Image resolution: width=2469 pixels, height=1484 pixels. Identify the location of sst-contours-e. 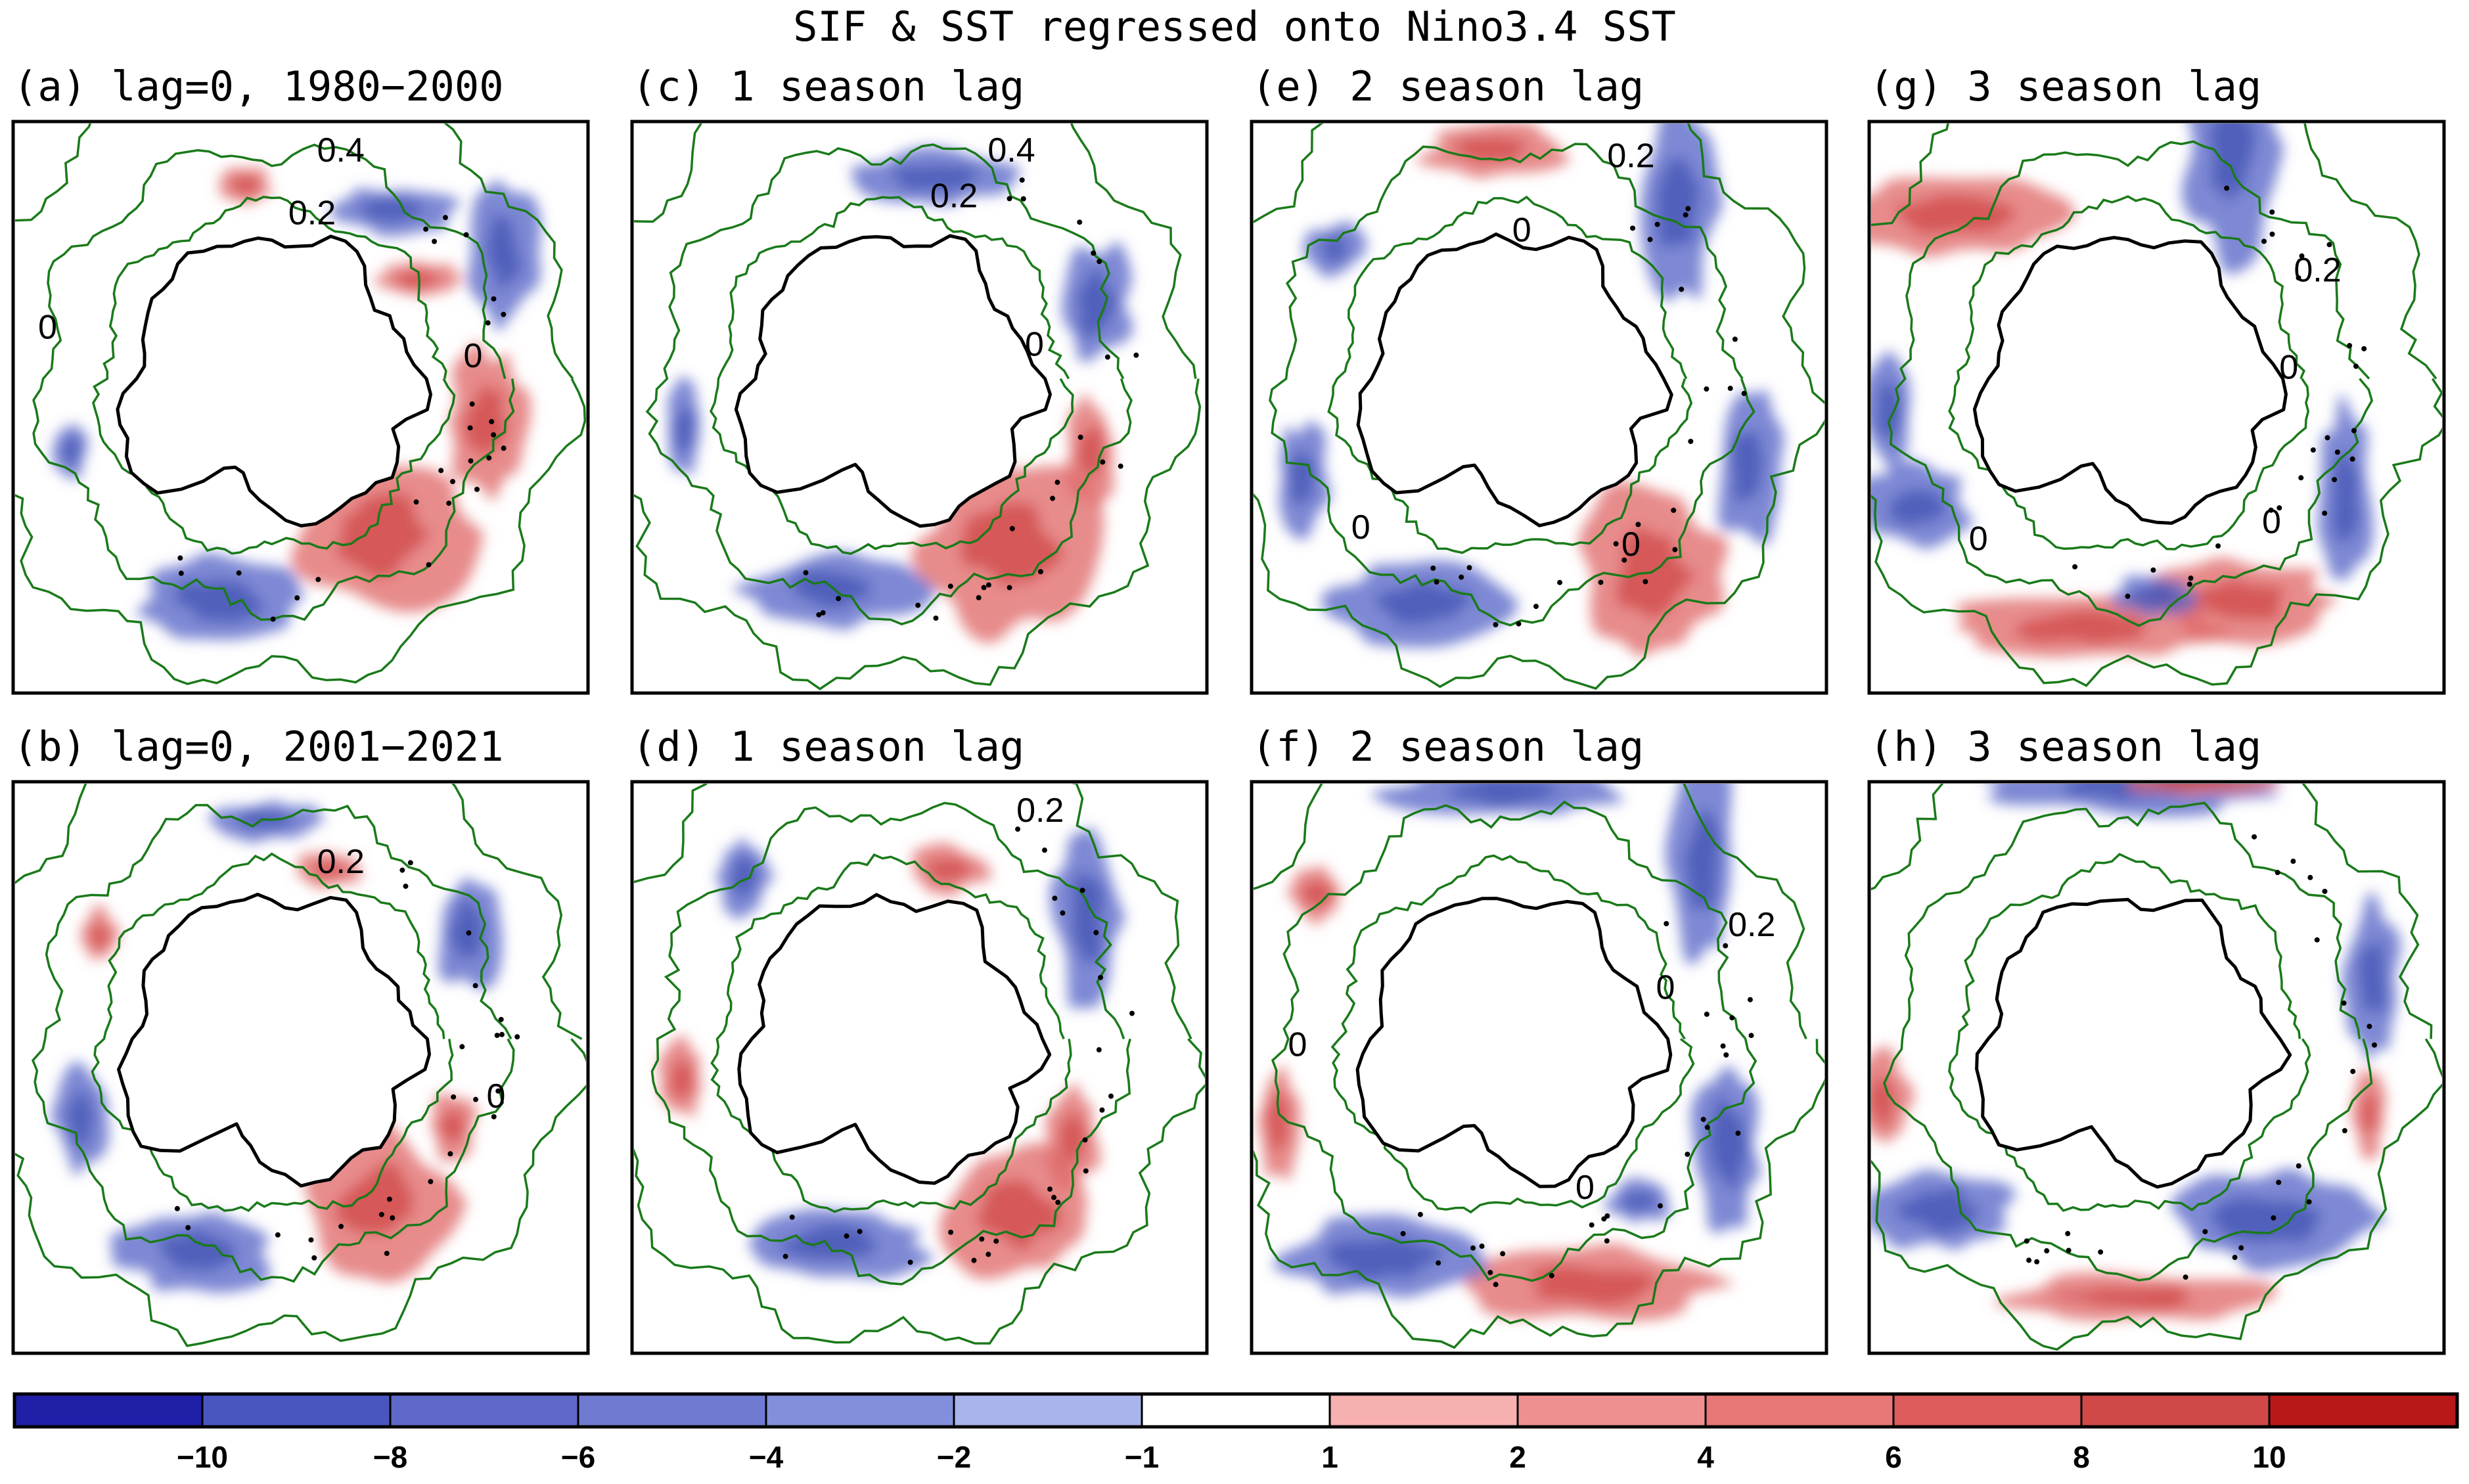
(1539, 407).